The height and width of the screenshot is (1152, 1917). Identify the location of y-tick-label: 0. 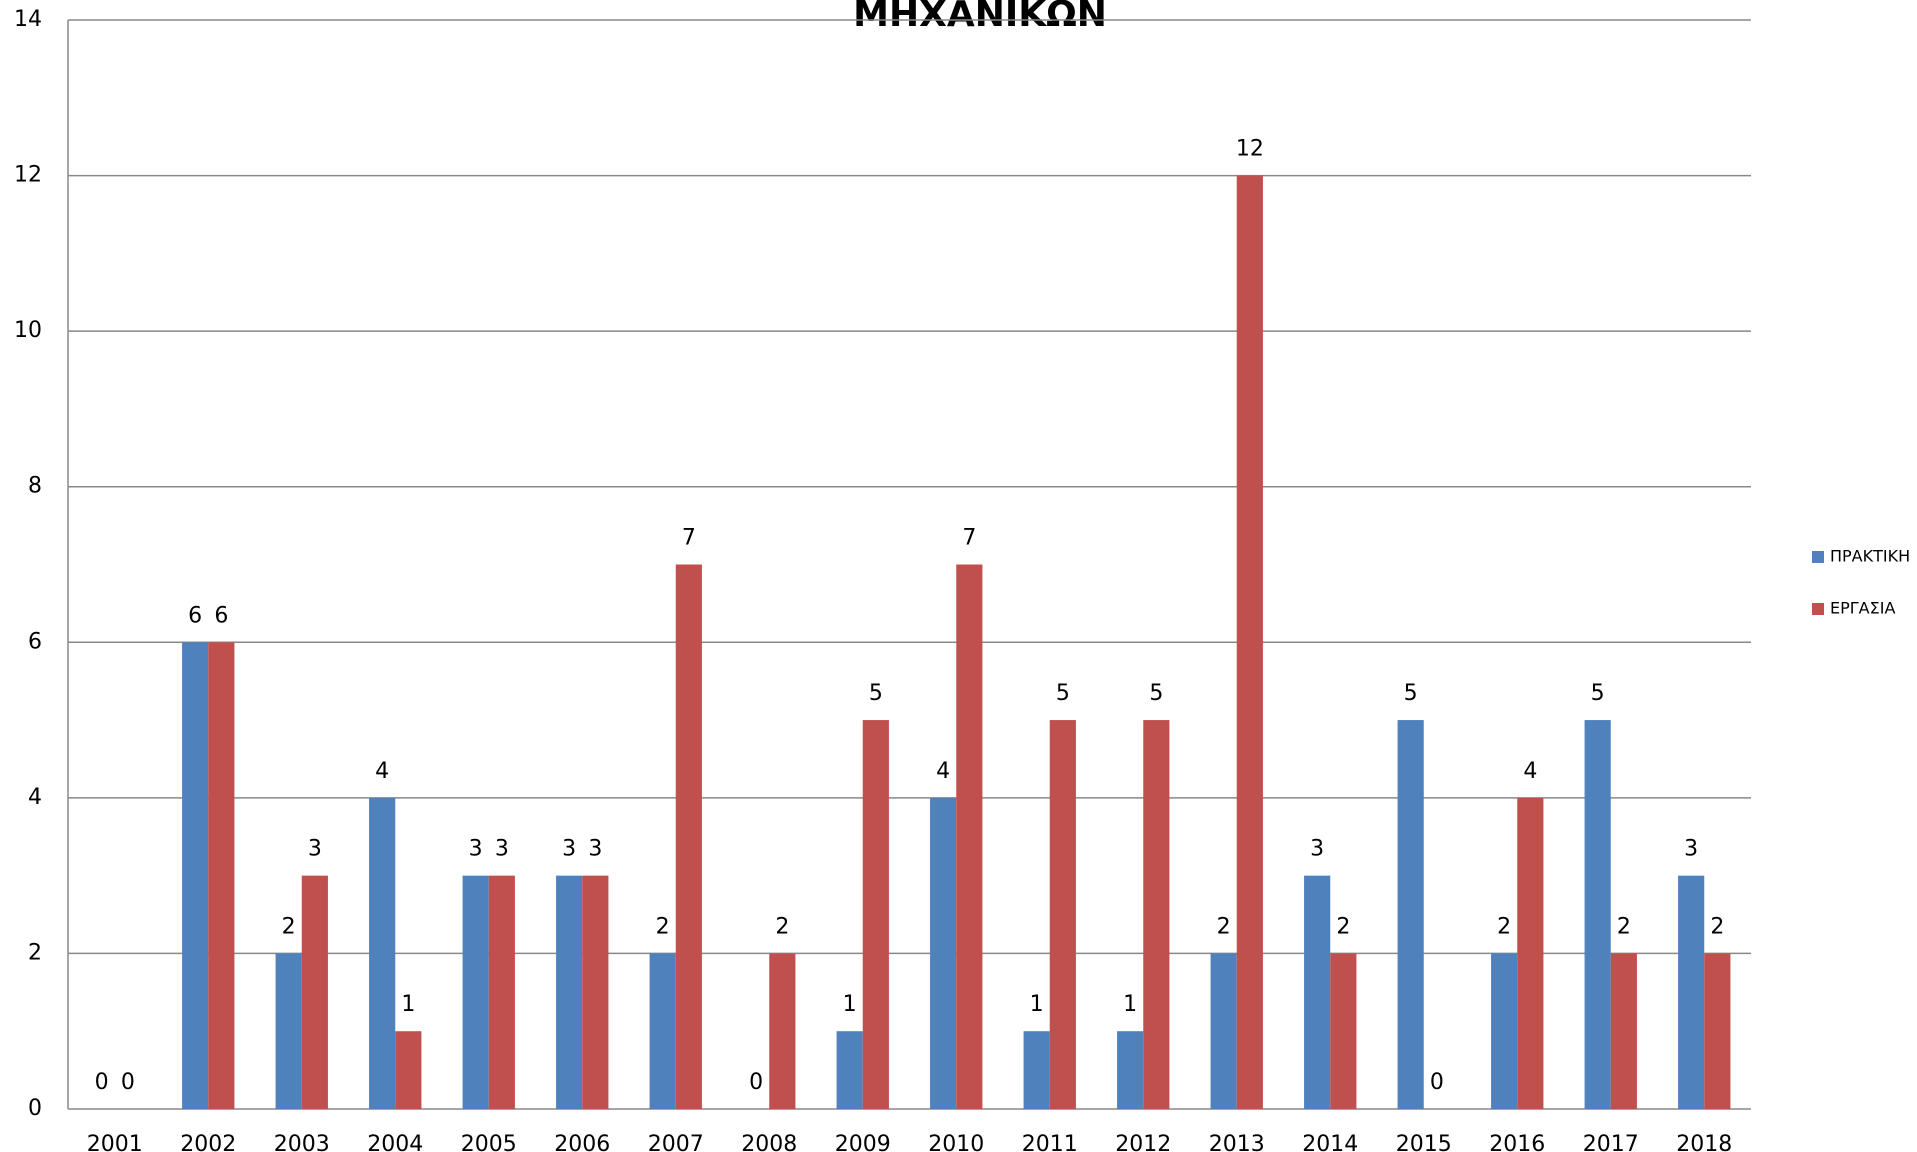
(35, 1108).